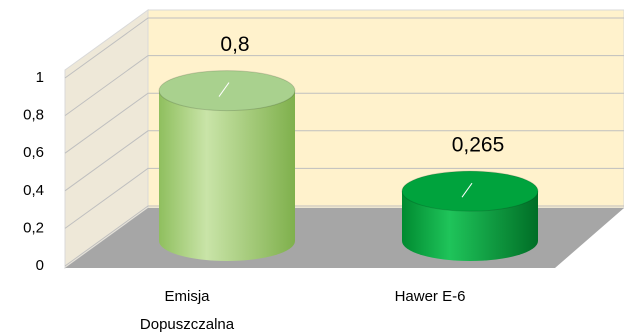  I want to click on y-tick-label: 0,8, so click(33, 115).